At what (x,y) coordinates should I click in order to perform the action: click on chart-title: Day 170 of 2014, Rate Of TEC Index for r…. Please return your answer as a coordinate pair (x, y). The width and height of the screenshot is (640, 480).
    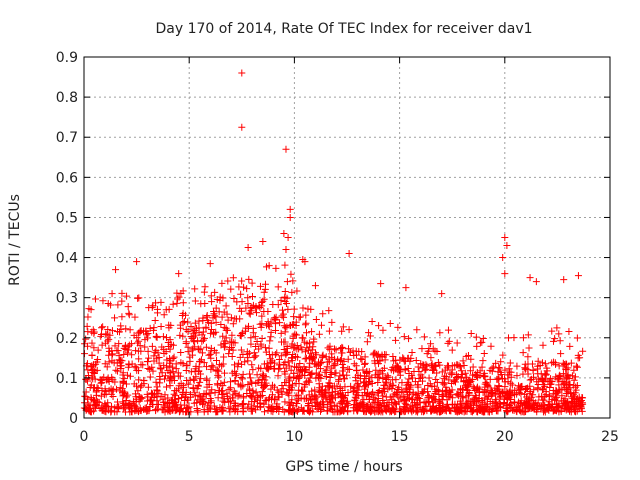
    Looking at the image, I should click on (343, 29).